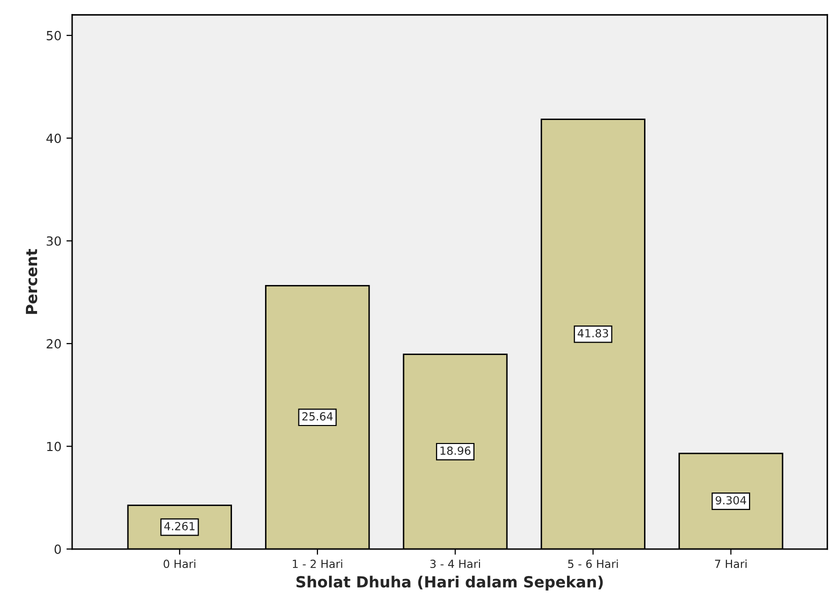 Image resolution: width=829 pixels, height=607 pixels. I want to click on x-tick-label: 5 - 6 Hari, so click(593, 563).